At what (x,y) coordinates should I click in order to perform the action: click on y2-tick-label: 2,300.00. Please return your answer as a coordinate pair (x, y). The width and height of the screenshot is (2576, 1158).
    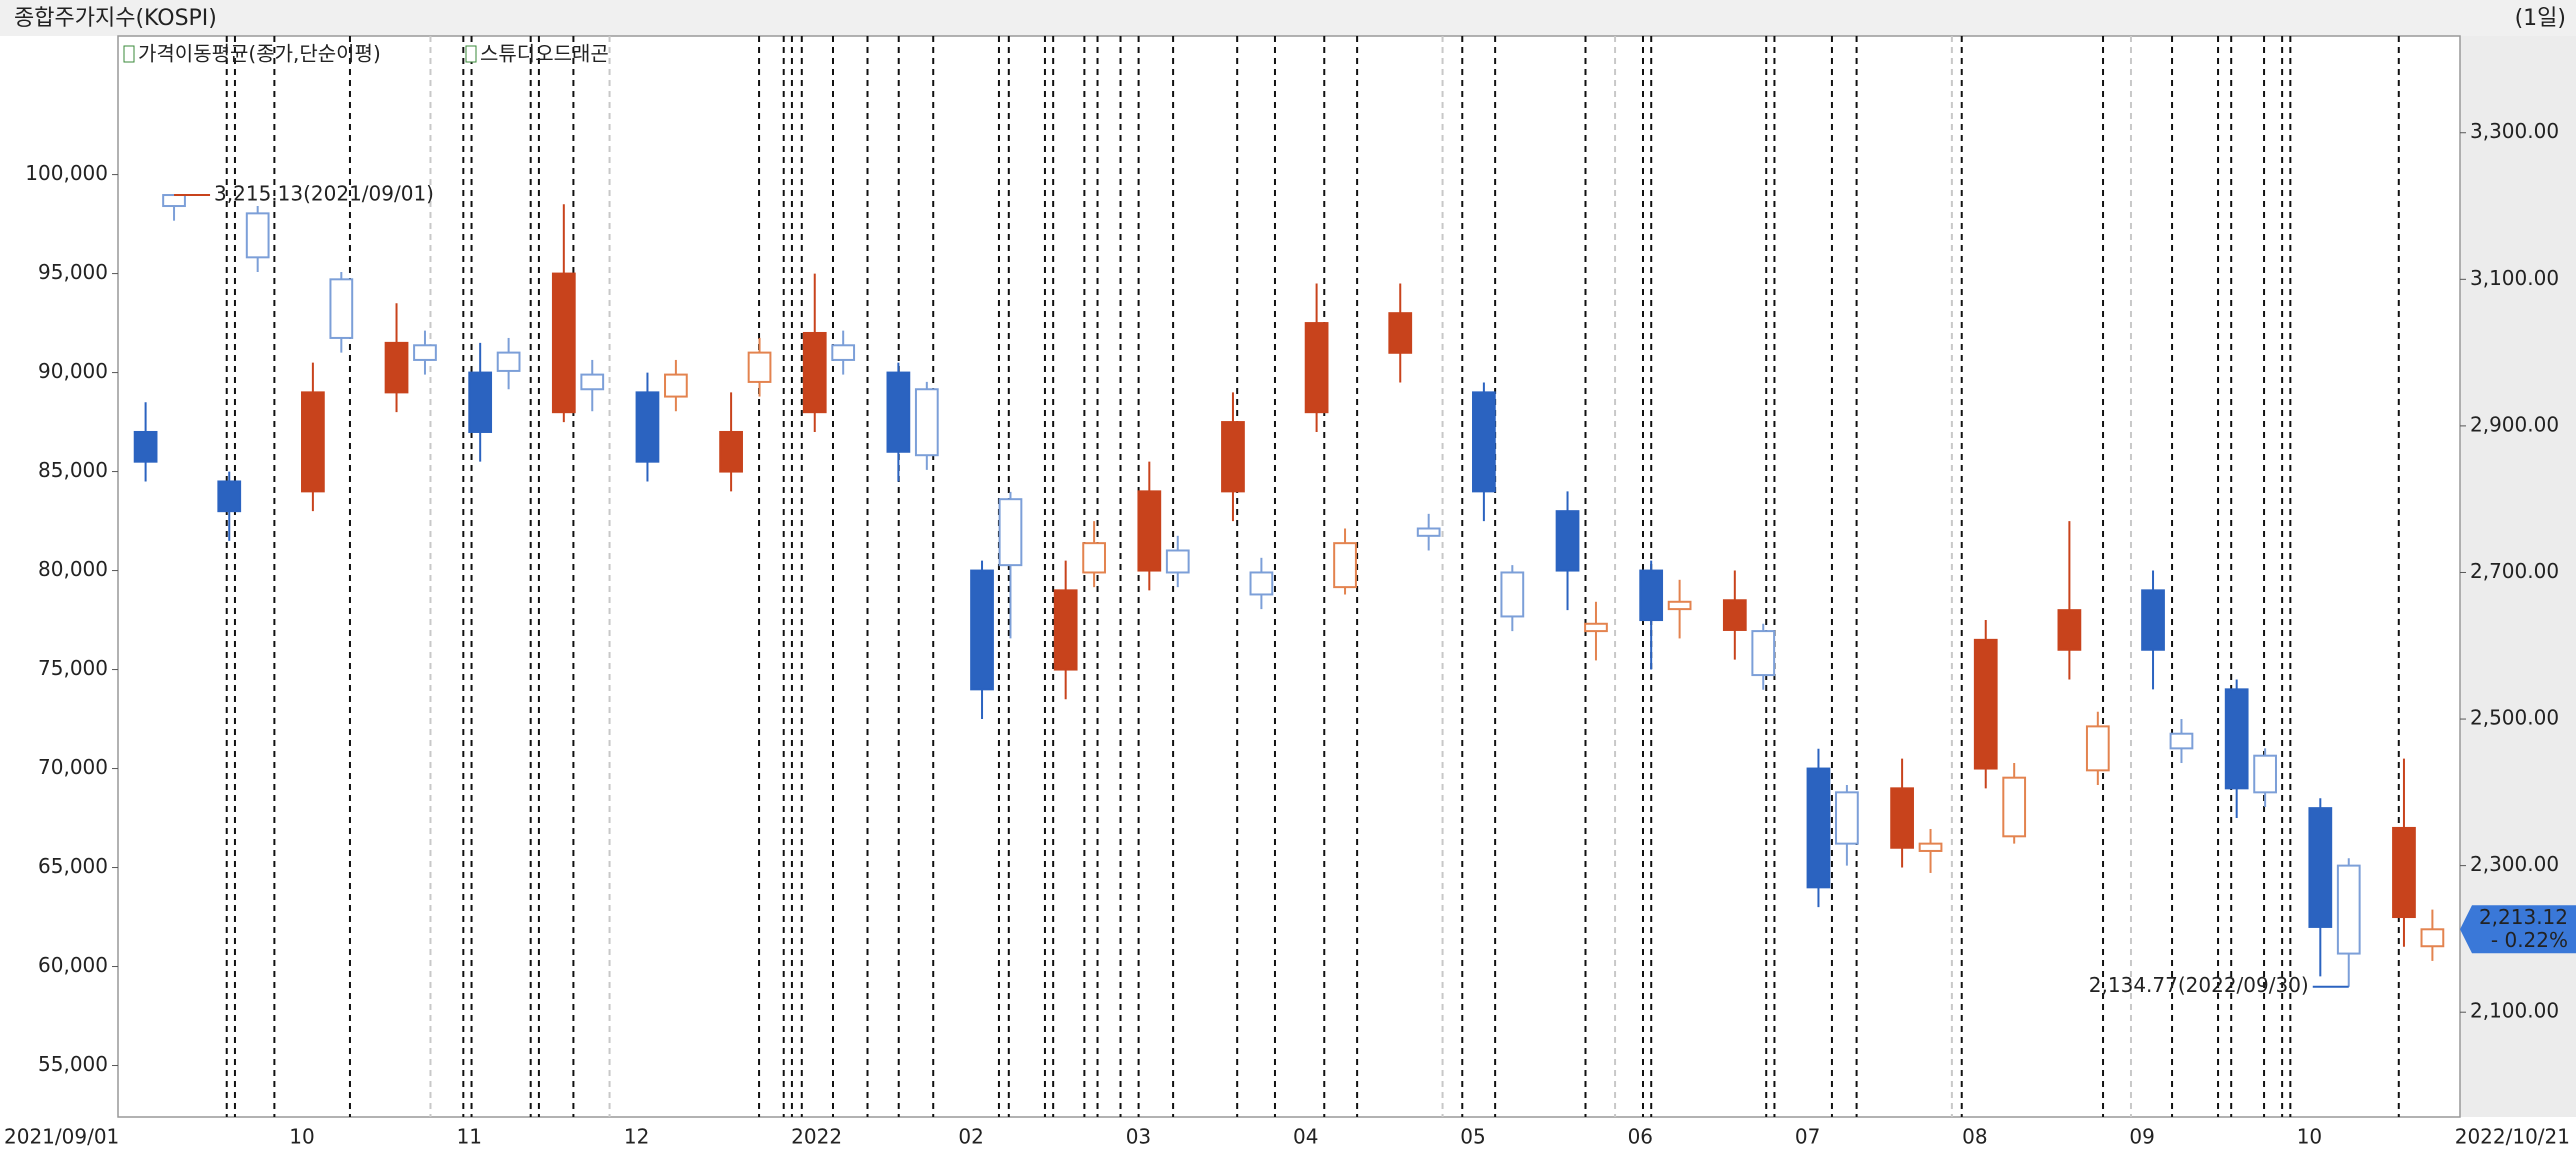
    Looking at the image, I should click on (2514, 864).